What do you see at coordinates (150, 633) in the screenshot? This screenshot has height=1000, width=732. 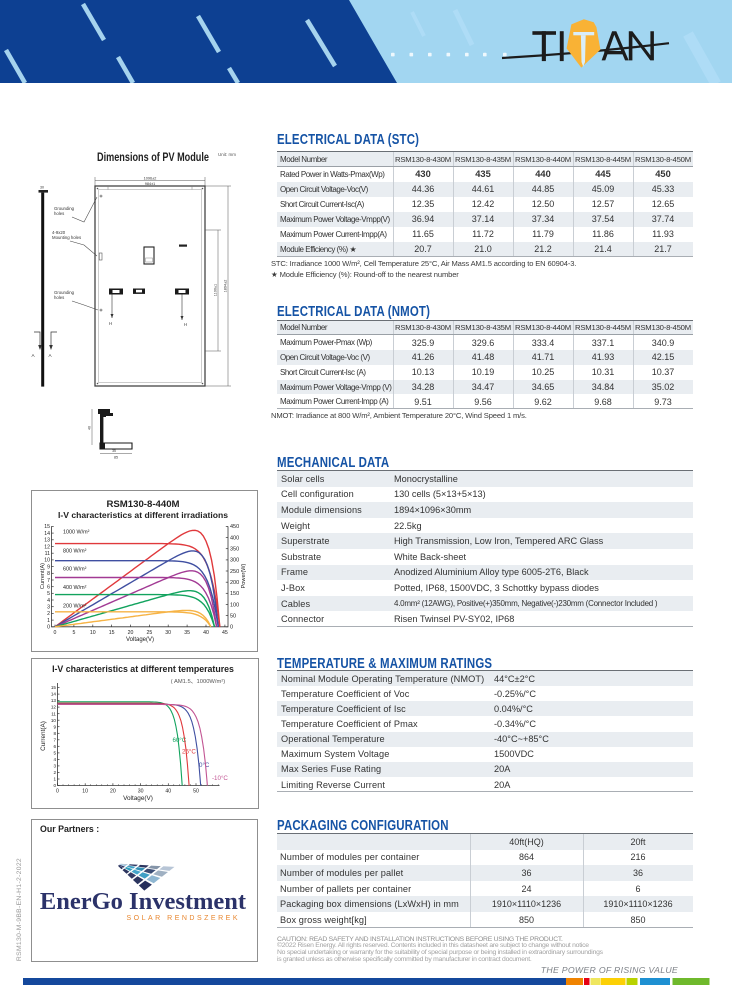 I see `svg-text: 25` at bounding box center [150, 633].